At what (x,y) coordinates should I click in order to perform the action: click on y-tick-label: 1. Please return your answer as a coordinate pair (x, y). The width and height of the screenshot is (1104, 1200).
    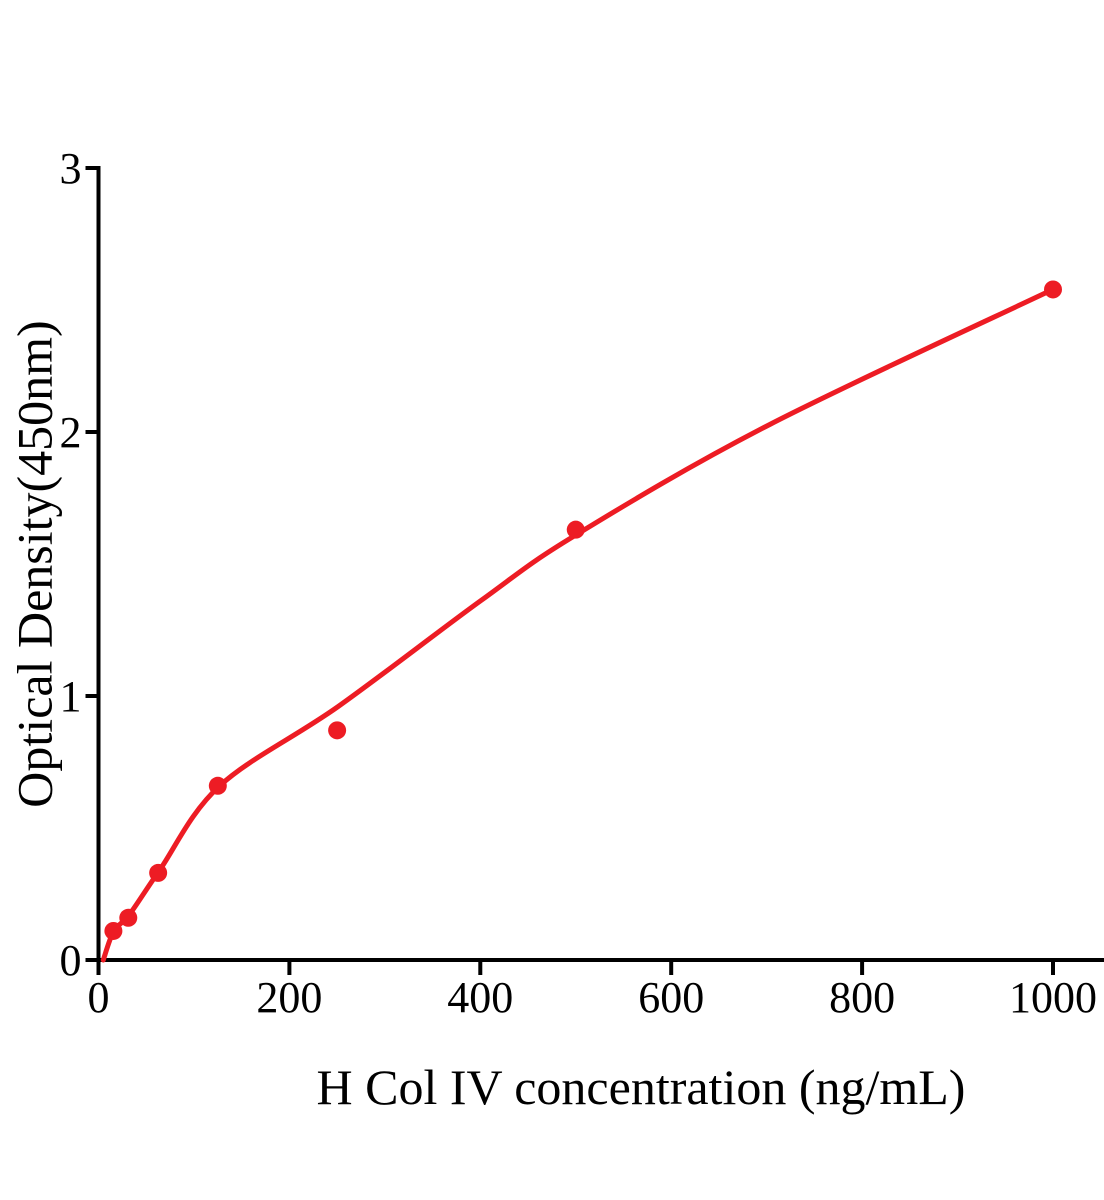
    Looking at the image, I should click on (71, 696).